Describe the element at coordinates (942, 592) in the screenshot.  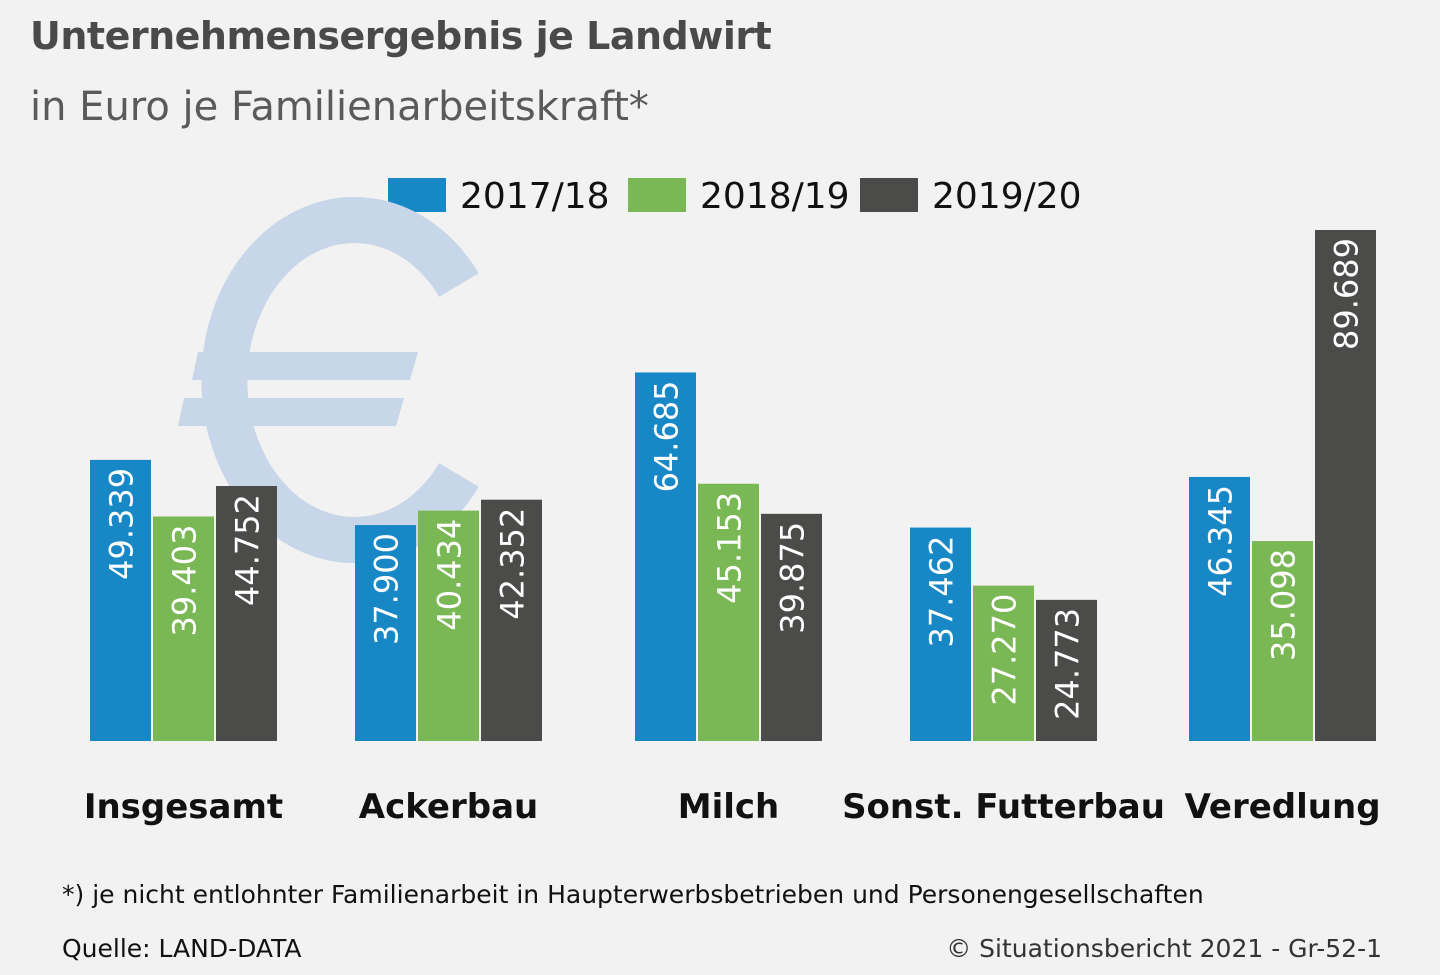
I see `data-label: 37.462` at that location.